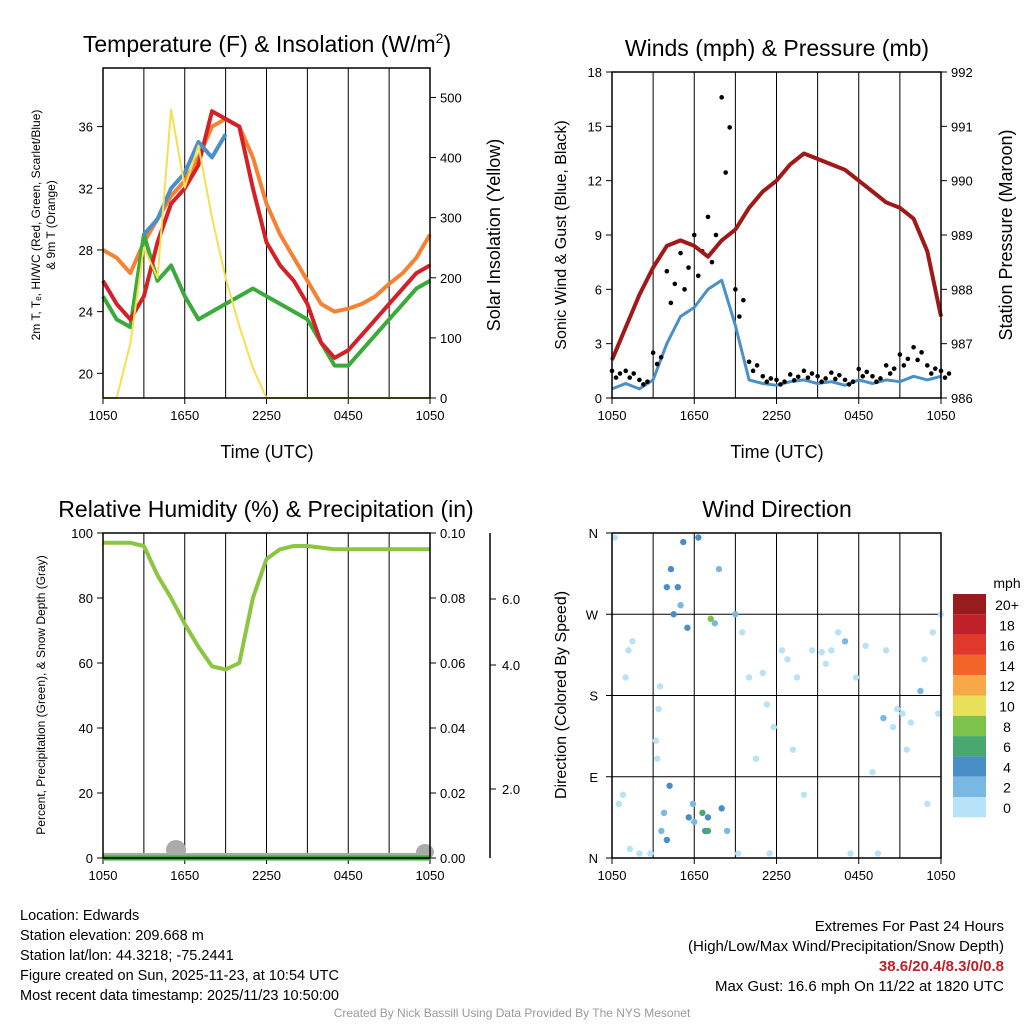 The height and width of the screenshot is (1024, 1024). I want to click on y-axis-label: & 9m T (Orange), so click(51, 225).